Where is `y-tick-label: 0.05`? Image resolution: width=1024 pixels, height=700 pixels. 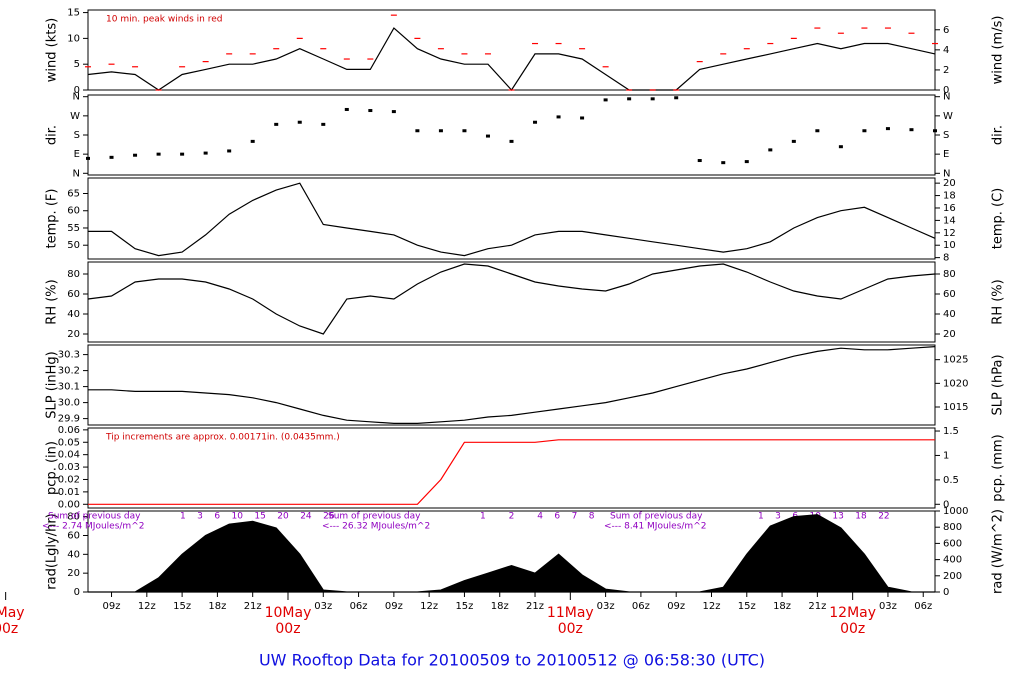
y-tick-label: 0.05 is located at coordinates (69, 442).